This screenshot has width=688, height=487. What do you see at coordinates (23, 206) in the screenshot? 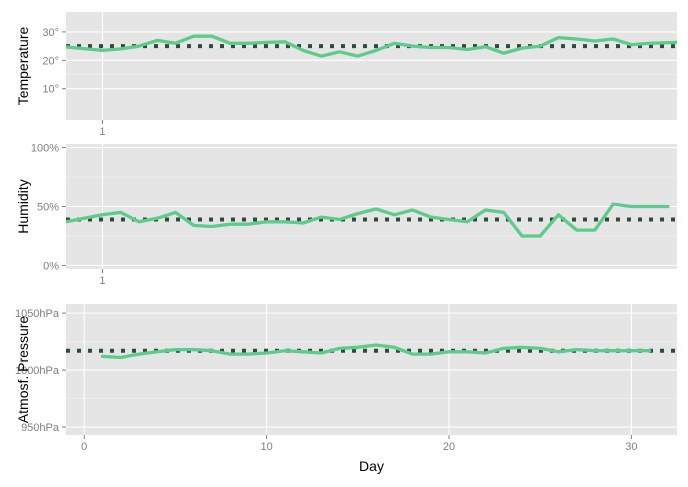
I see `y-axis-label: Humidity` at bounding box center [23, 206].